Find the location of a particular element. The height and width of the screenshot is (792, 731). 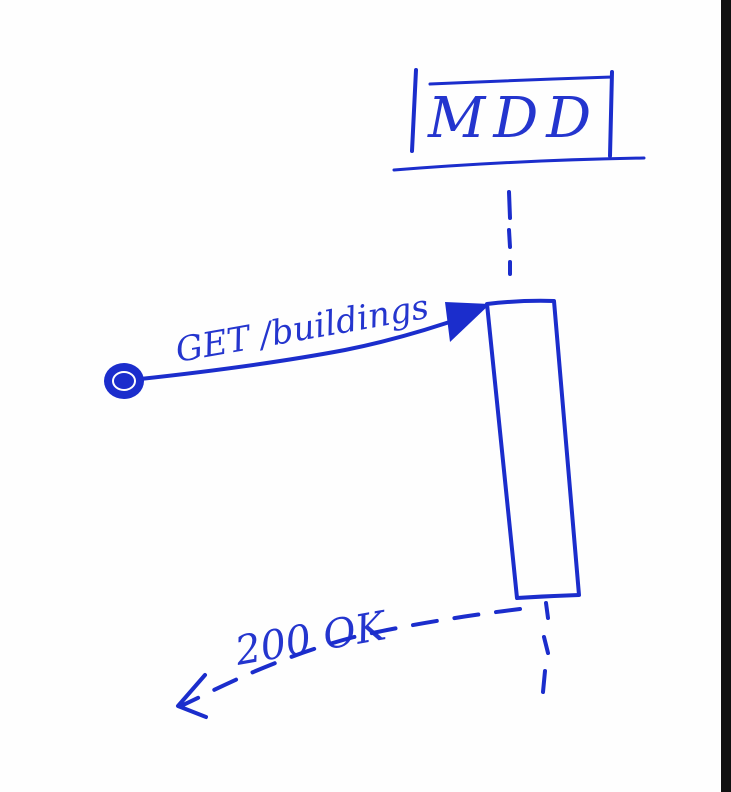

participant-box is located at coordinates (519, 120).